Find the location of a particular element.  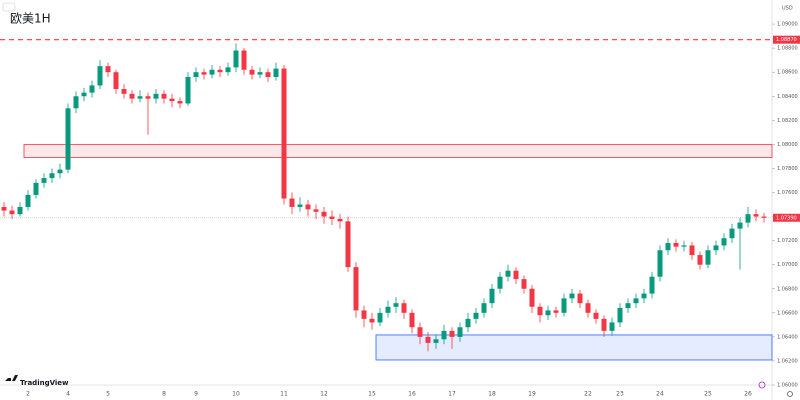

x-tick-label: 12 is located at coordinates (324, 394).